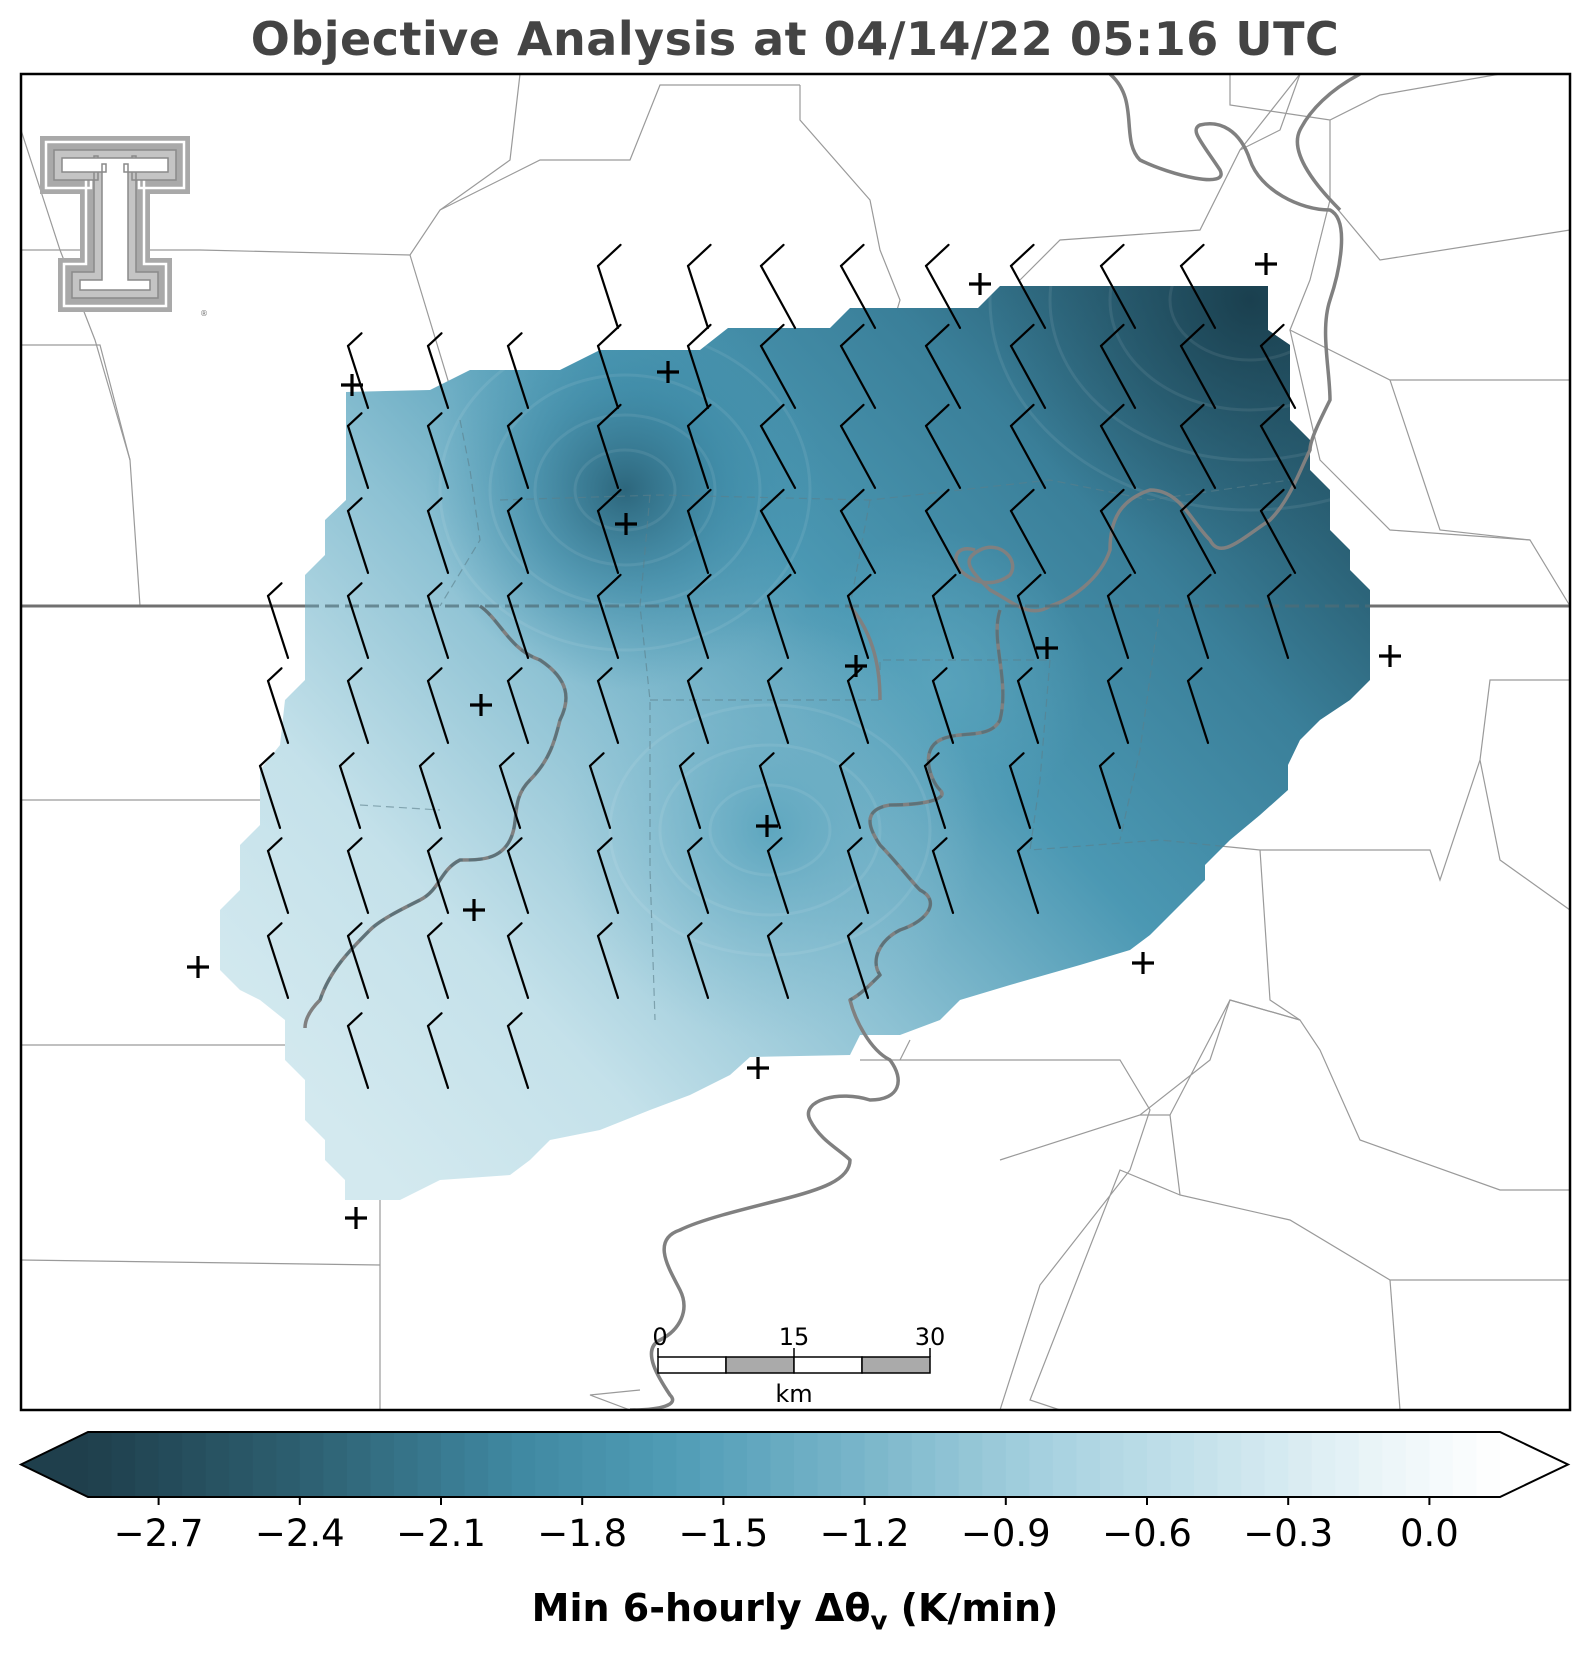 The width and height of the screenshot is (1590, 1658). I want to click on colorbar-tick-label: 0.0, so click(1429, 1533).